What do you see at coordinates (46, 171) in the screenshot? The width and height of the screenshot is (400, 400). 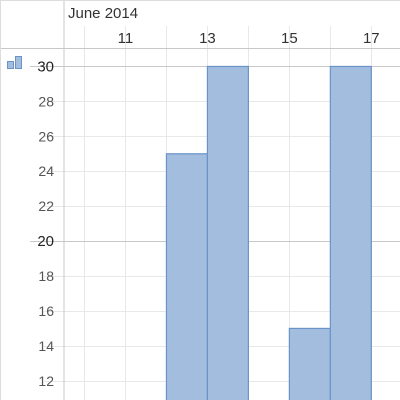 I see `y-tick-label: 24` at bounding box center [46, 171].